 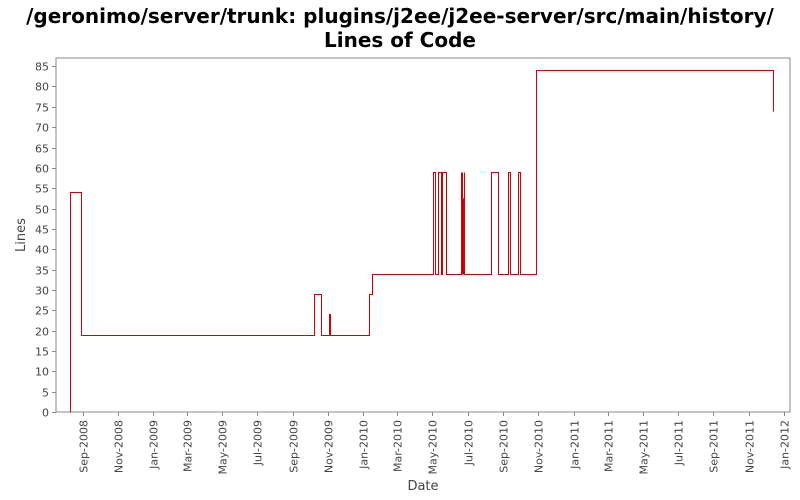 What do you see at coordinates (504, 446) in the screenshot?
I see `x-tick-label: Sep-2010` at bounding box center [504, 446].